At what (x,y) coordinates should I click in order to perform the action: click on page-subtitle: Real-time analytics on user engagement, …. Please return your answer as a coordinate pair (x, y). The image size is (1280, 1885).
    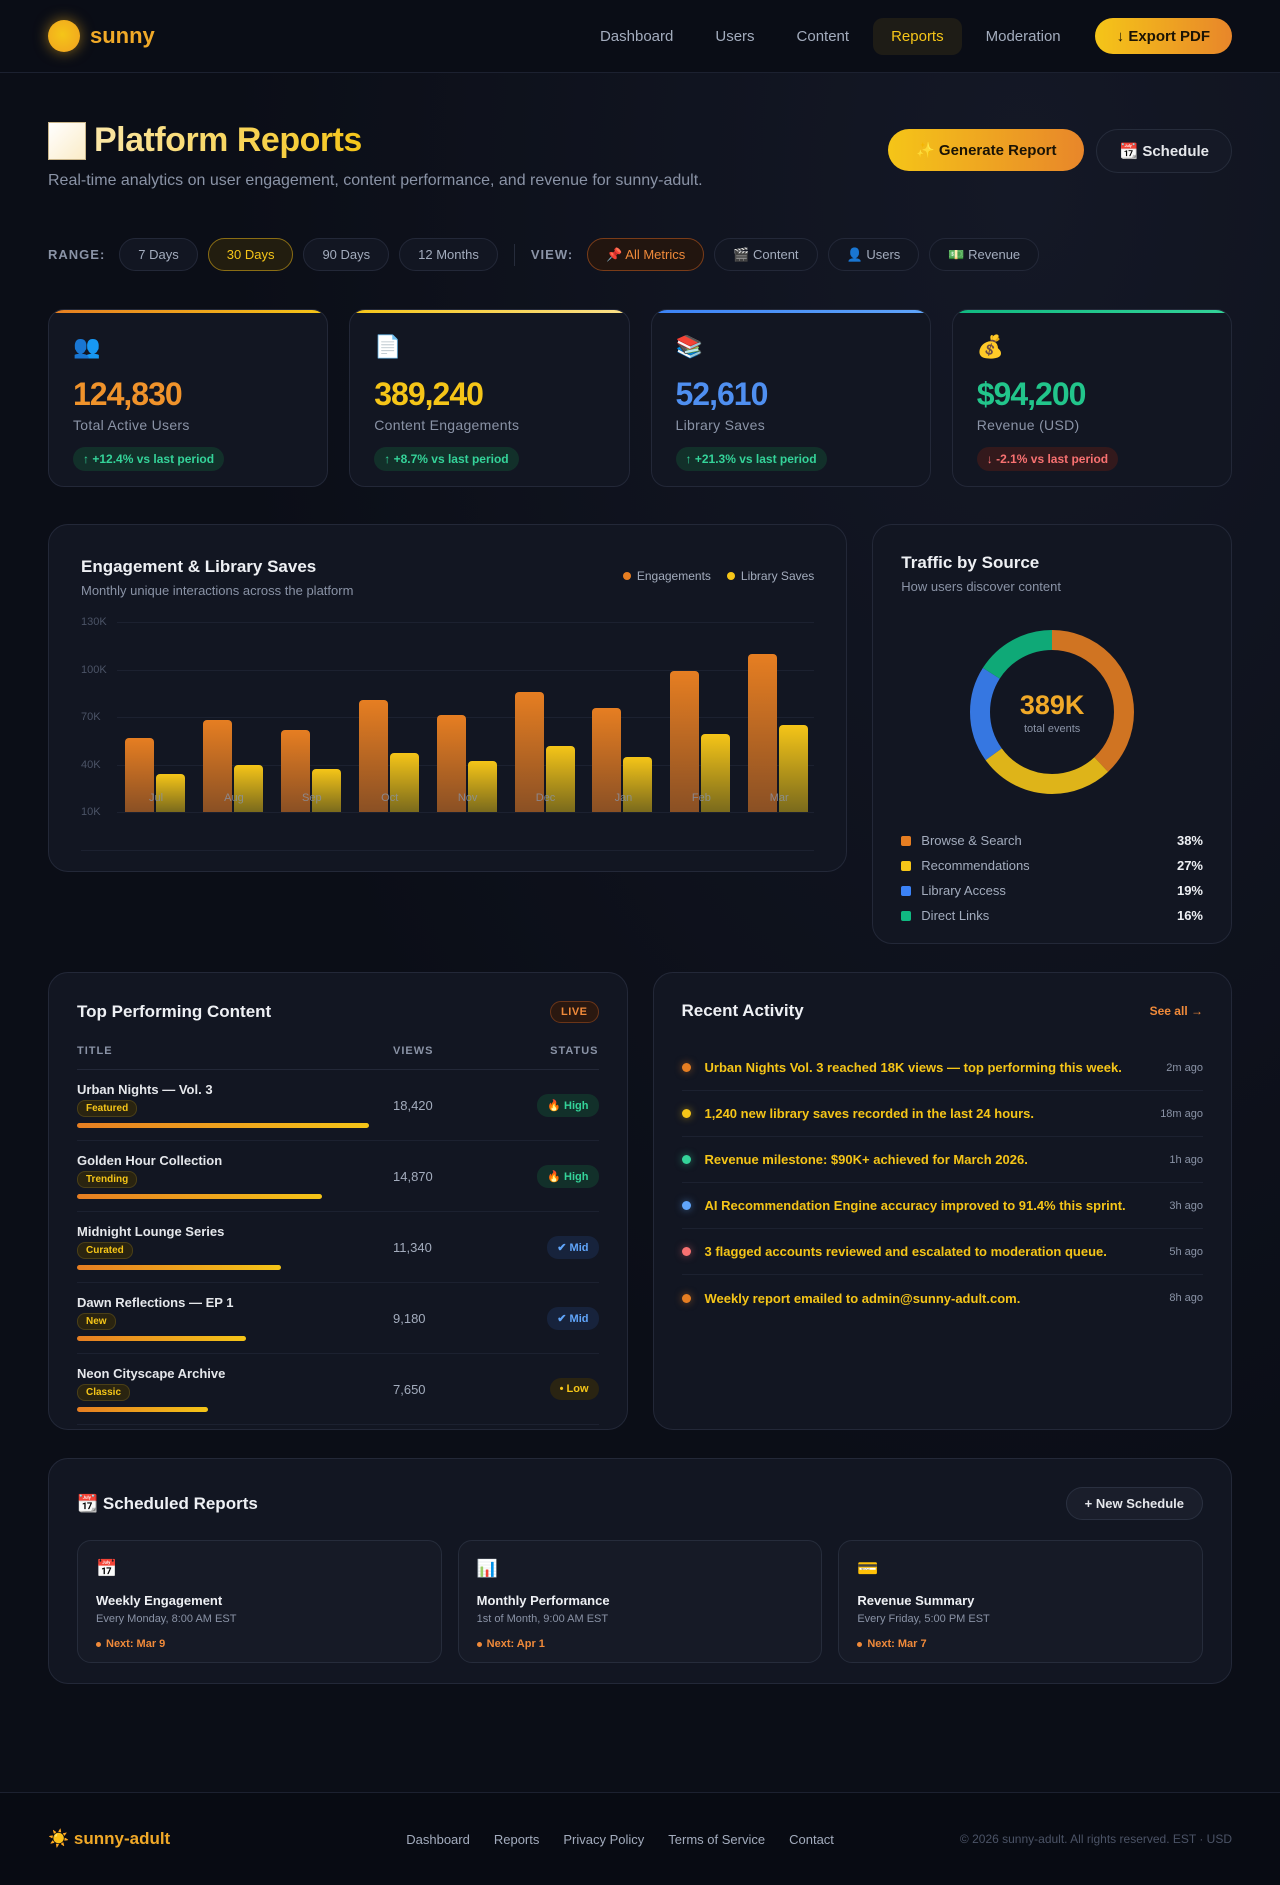
    Looking at the image, I should click on (375, 180).